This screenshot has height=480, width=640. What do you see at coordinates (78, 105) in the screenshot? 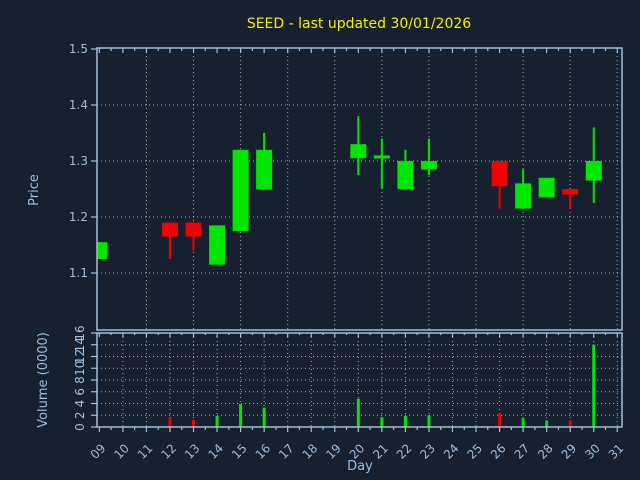
I see `price-tick-label: 1.4` at bounding box center [78, 105].